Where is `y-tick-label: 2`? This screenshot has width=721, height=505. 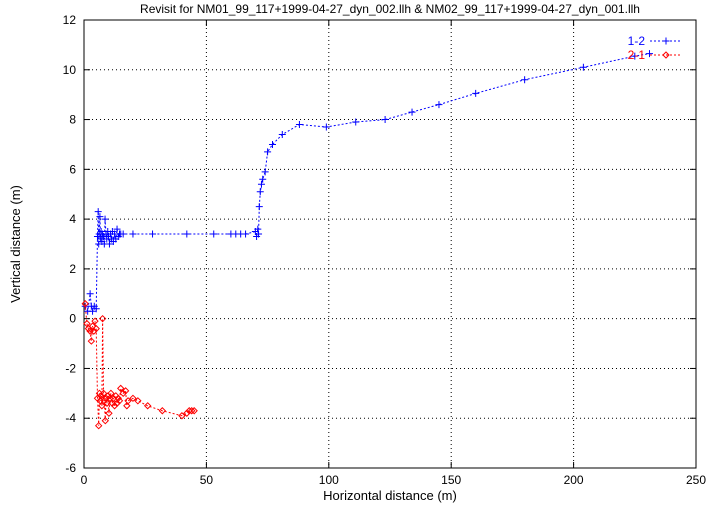
y-tick-label: 2 is located at coordinates (72, 269).